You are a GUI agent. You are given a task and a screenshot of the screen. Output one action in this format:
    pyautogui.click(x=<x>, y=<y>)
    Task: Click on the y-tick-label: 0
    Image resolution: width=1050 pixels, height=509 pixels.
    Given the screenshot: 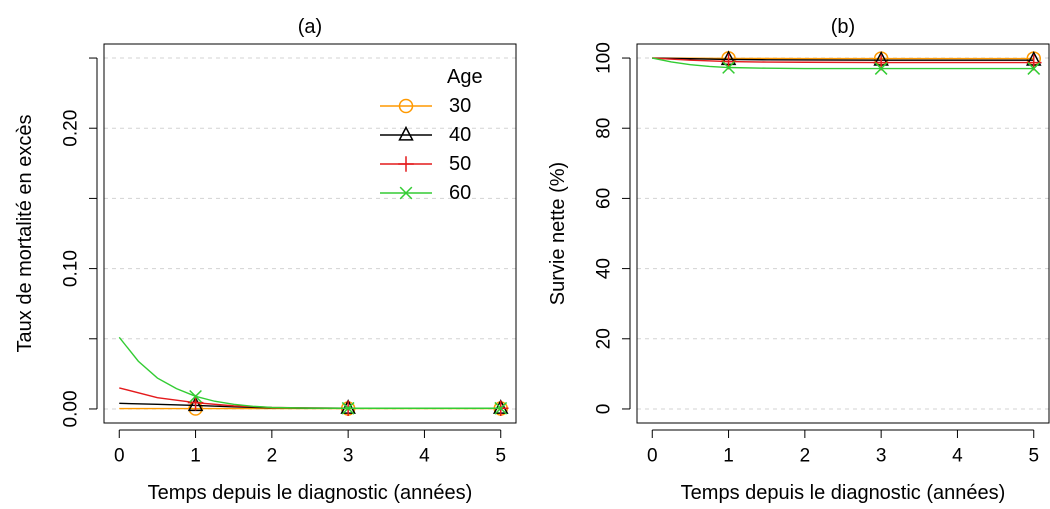 What is the action you would take?
    pyautogui.click(x=604, y=409)
    